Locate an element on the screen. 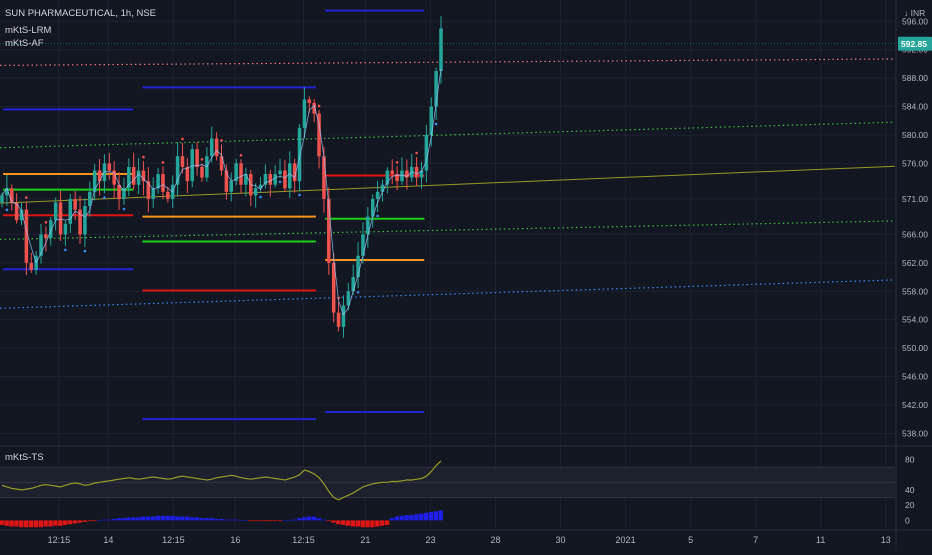  indicator-af-label: mKtS-AF is located at coordinates (24, 43).